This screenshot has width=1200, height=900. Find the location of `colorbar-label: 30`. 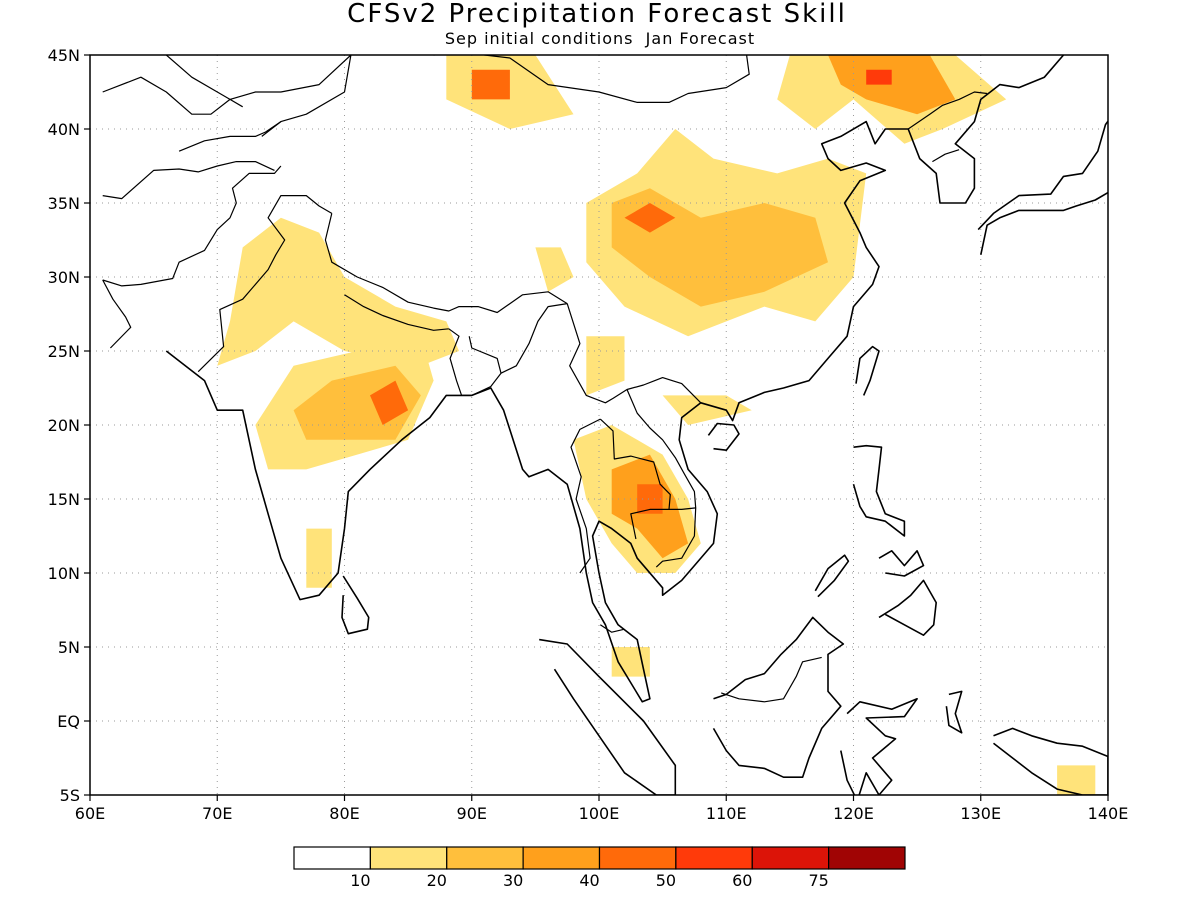

colorbar-label: 30 is located at coordinates (513, 880).